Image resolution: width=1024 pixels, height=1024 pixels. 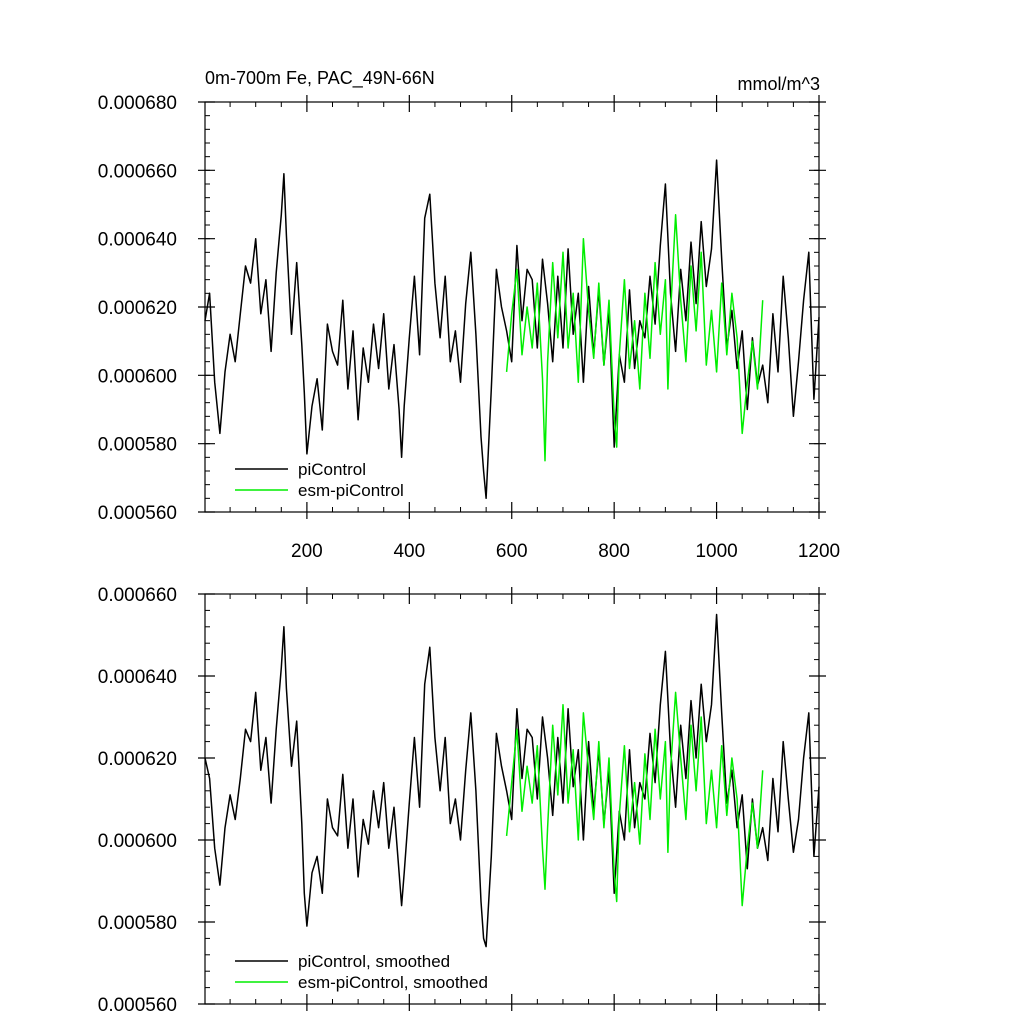 What do you see at coordinates (307, 551) in the screenshot?
I see `x-tick-label: 200` at bounding box center [307, 551].